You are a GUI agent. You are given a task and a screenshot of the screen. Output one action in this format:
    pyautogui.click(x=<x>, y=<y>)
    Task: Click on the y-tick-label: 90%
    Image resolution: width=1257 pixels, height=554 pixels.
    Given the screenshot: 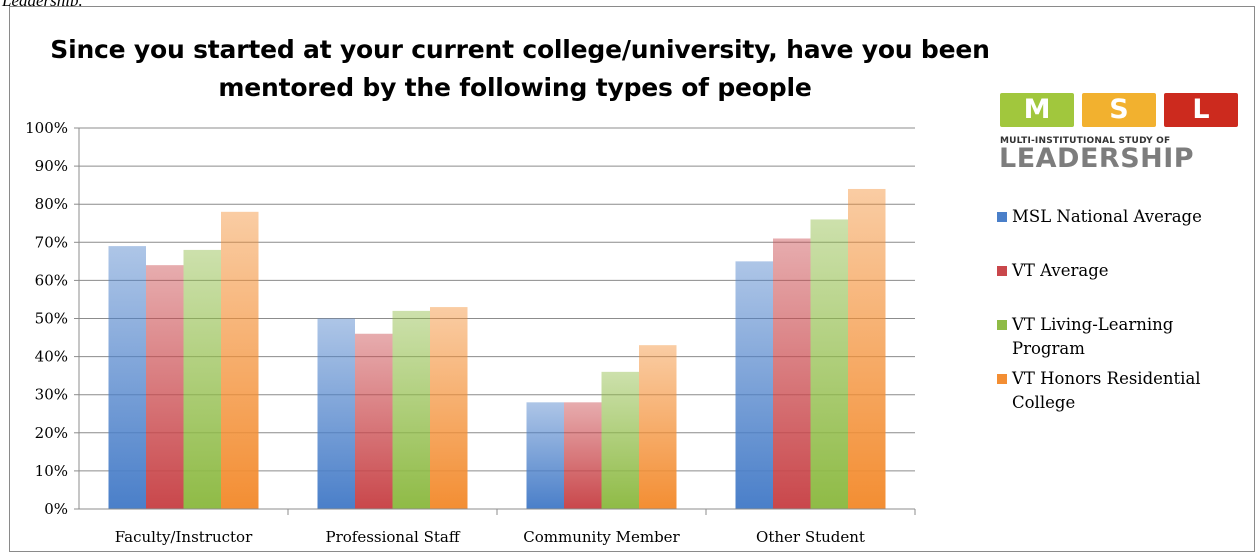 What is the action you would take?
    pyautogui.click(x=51, y=166)
    